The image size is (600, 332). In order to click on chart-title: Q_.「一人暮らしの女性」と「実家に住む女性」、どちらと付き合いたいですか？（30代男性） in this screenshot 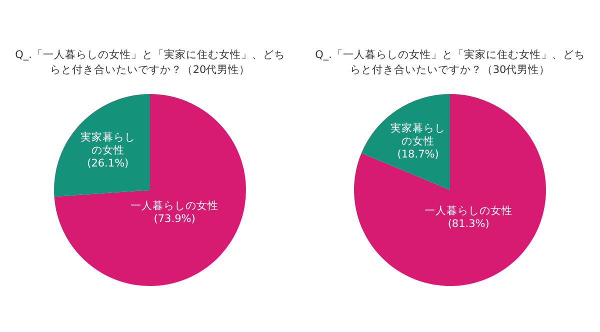, I will do `click(450, 63)`.